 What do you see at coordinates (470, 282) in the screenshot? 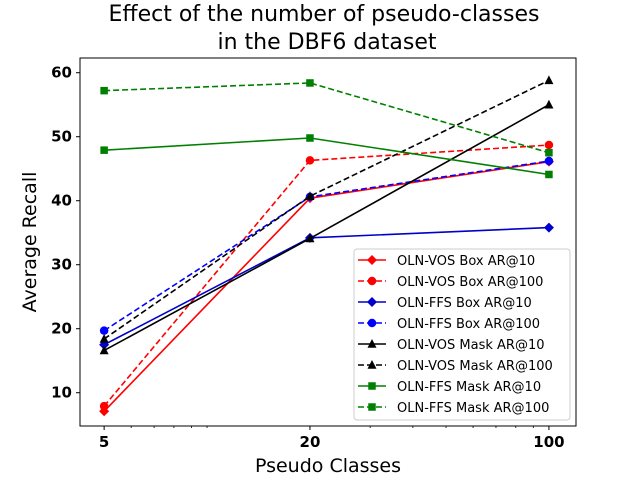
I see `legend-label-oln-vos-box-ar100: OLN-VOS Box AR@100` at bounding box center [470, 282].